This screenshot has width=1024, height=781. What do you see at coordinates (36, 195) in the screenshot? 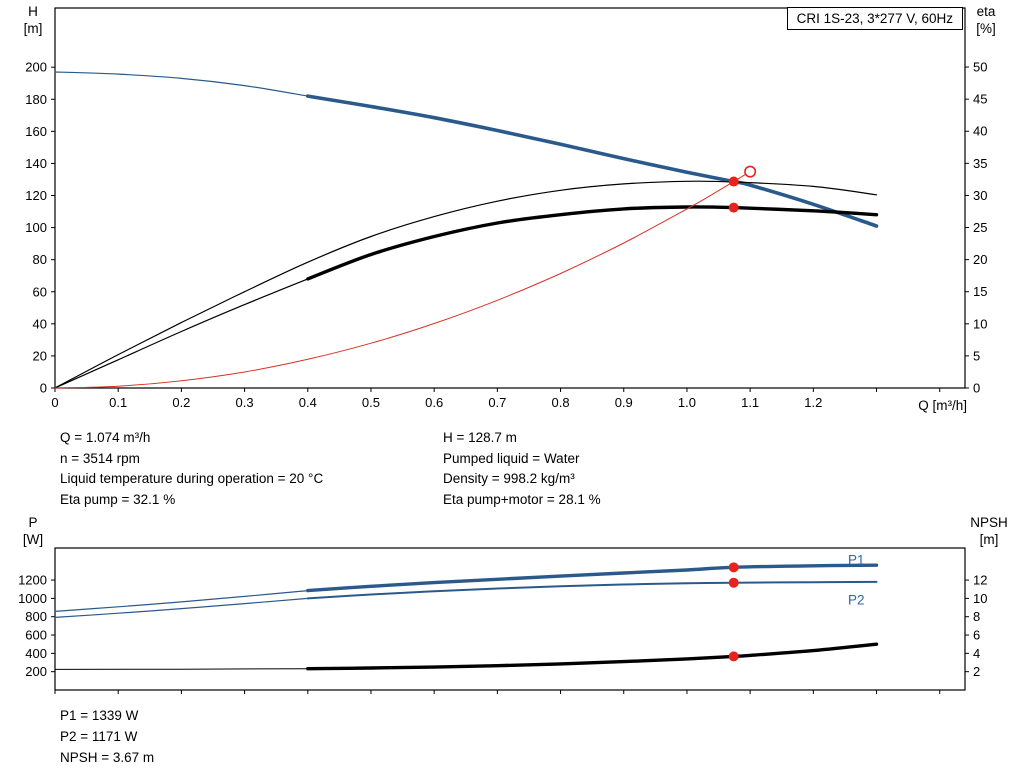
I see `hq-y-left-tick-label: 120` at bounding box center [36, 195].